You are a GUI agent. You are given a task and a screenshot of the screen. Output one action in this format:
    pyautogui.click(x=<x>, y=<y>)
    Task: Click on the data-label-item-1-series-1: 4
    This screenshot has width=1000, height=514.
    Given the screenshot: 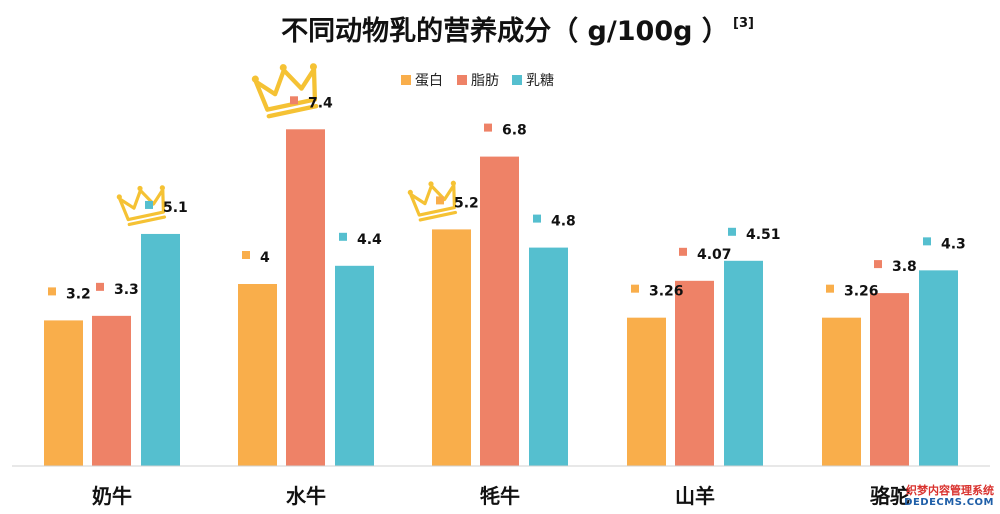 What is the action you would take?
    pyautogui.click(x=265, y=258)
    